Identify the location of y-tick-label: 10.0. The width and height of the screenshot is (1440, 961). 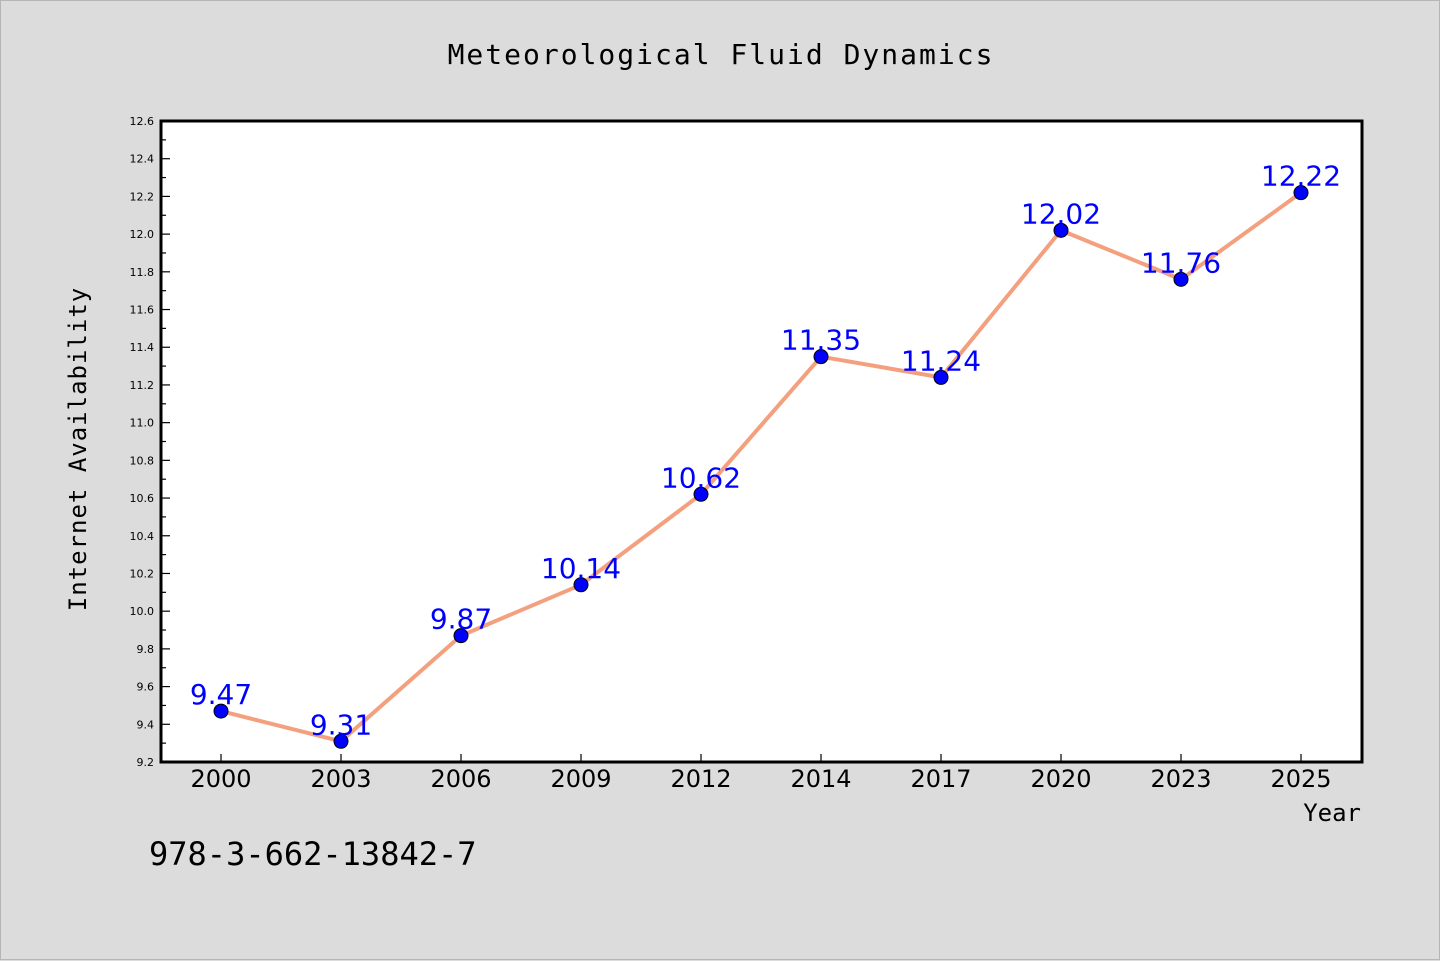
(142, 611).